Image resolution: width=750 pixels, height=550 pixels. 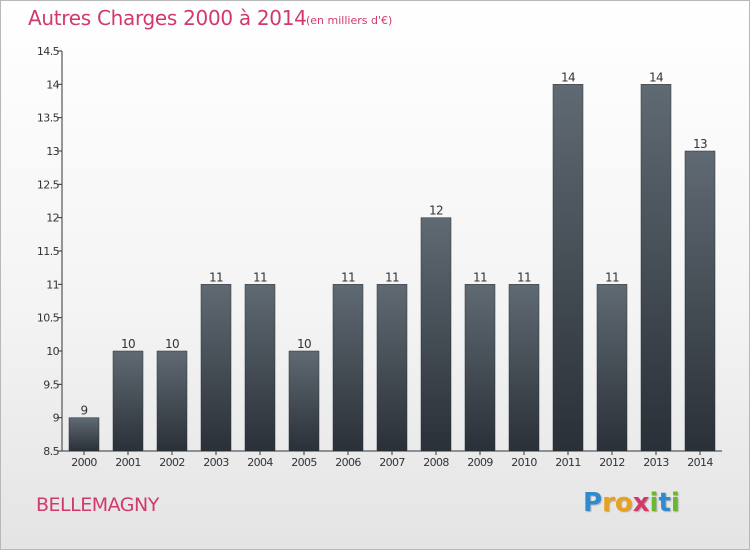 I want to click on brand-letter: t, so click(x=664, y=503).